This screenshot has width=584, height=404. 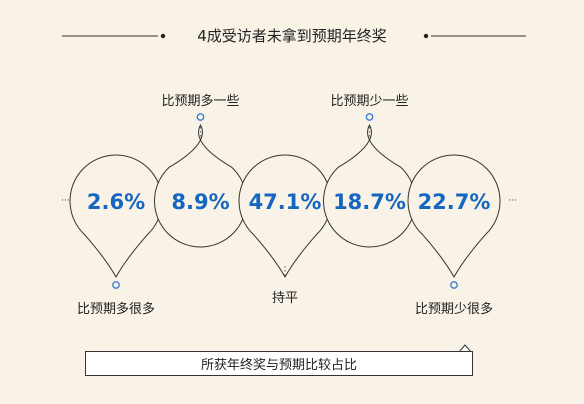 I want to click on title-bullet-right, so click(x=426, y=36).